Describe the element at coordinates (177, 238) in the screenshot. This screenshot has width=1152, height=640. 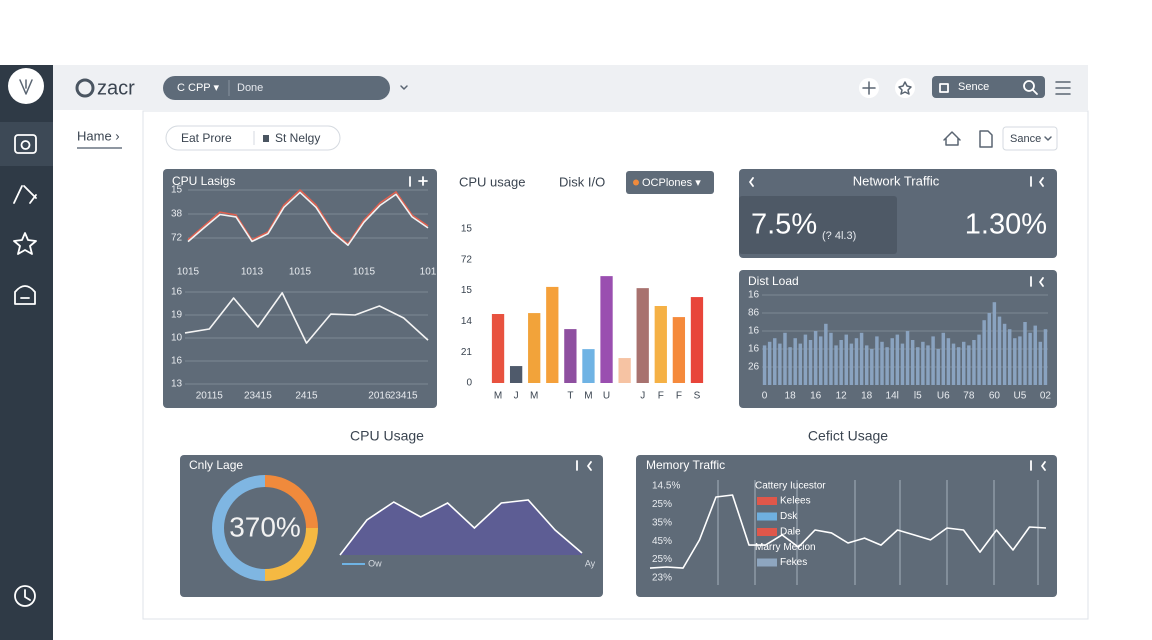
I see `y-tick-label: 72` at that location.